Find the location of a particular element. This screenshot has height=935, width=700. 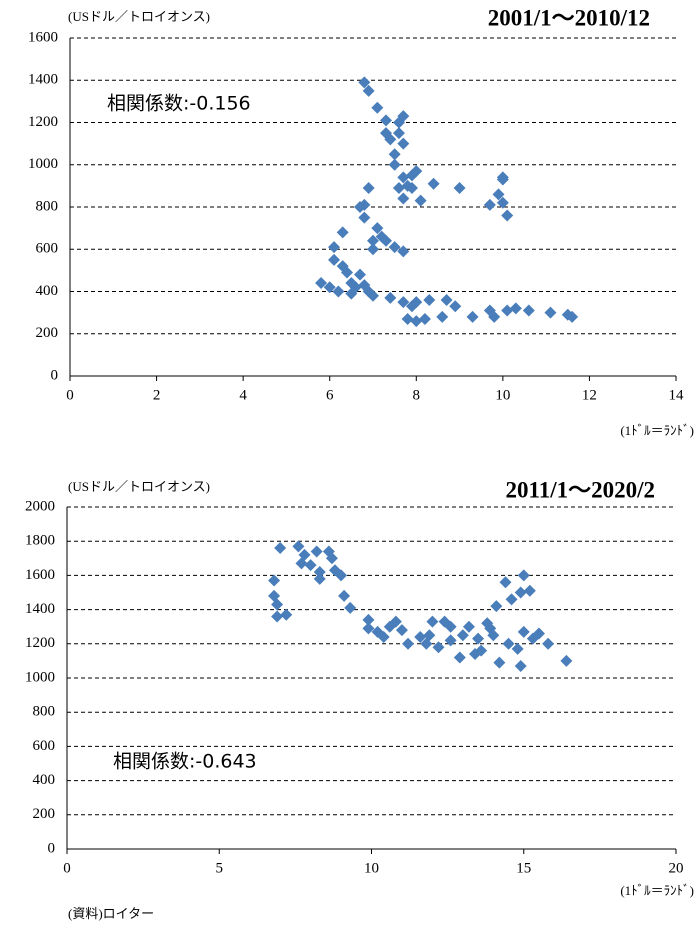

x-tick-label: 6 is located at coordinates (330, 395).